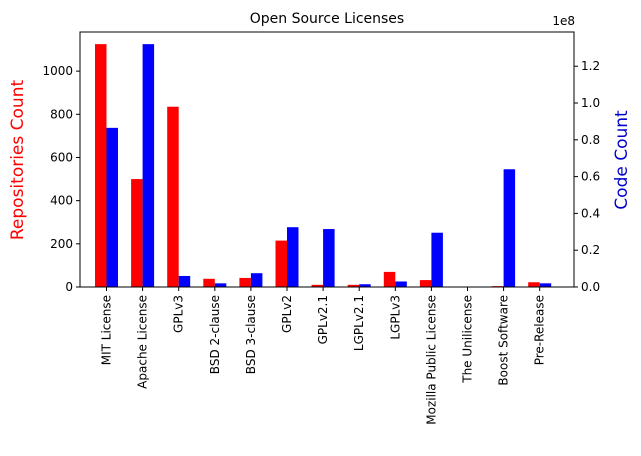 The image size is (641, 456). What do you see at coordinates (107, 330) in the screenshot?
I see `x-tick-label-0: MIT License` at bounding box center [107, 330].